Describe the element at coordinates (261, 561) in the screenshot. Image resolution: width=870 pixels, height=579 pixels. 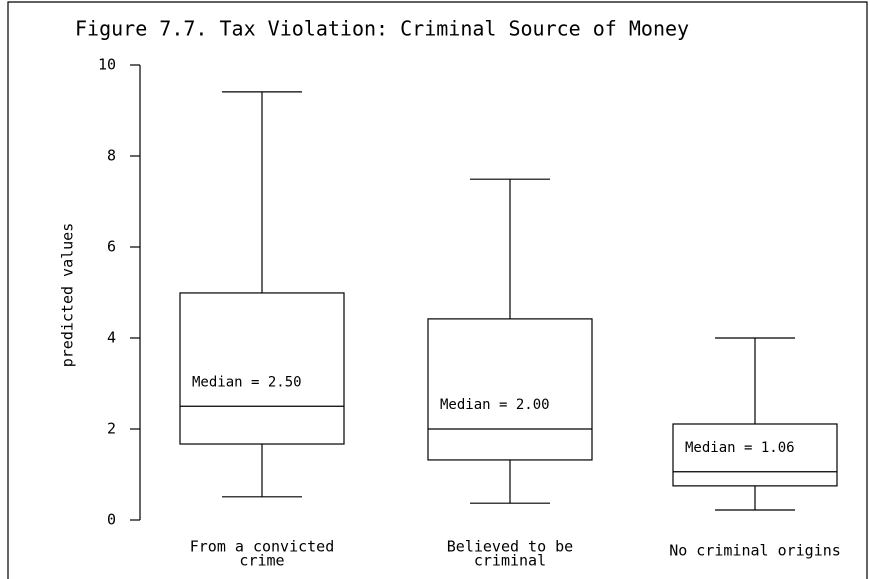
I see `x-tick-label: crime` at that location.